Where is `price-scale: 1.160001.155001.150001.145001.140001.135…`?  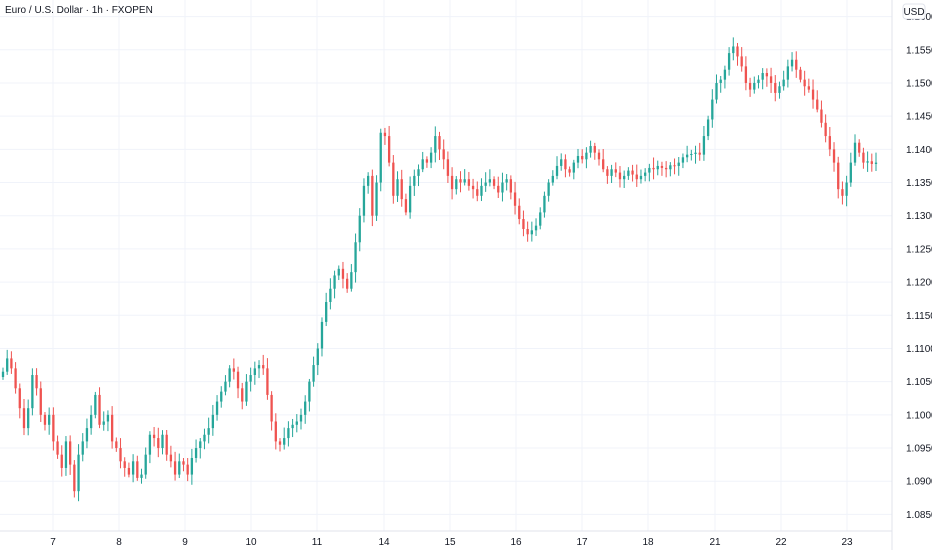 price-scale: 1.160001.155001.150001.145001.140001.135… is located at coordinates (919, 266).